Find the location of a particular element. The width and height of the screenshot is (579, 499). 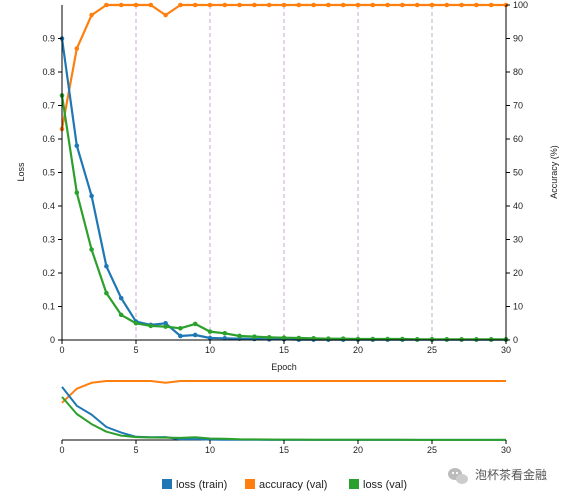

y-tick-label-right: 90 is located at coordinates (518, 39).